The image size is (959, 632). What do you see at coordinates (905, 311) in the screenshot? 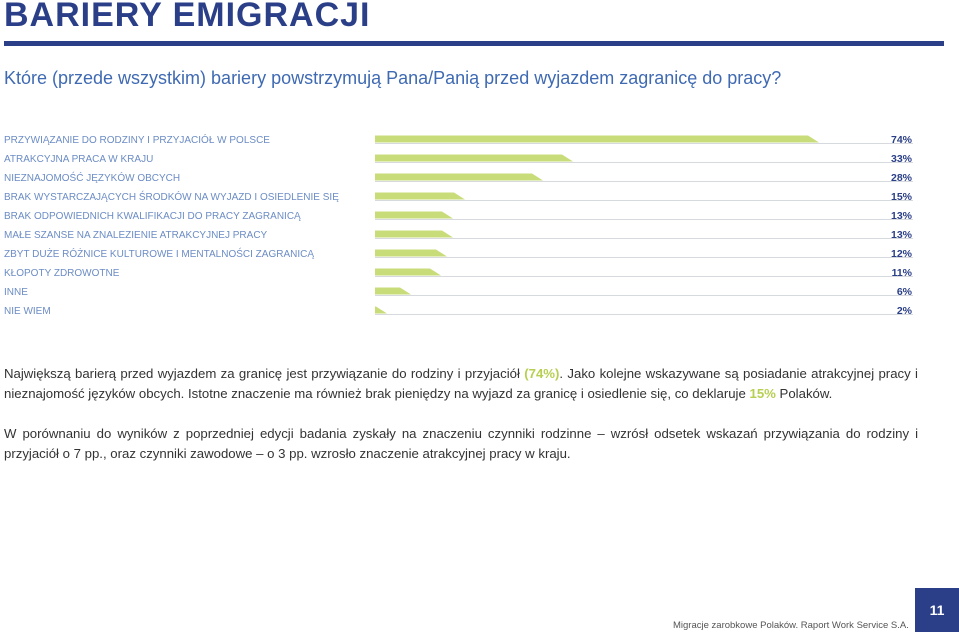
I see `value-label: 2%` at bounding box center [905, 311].